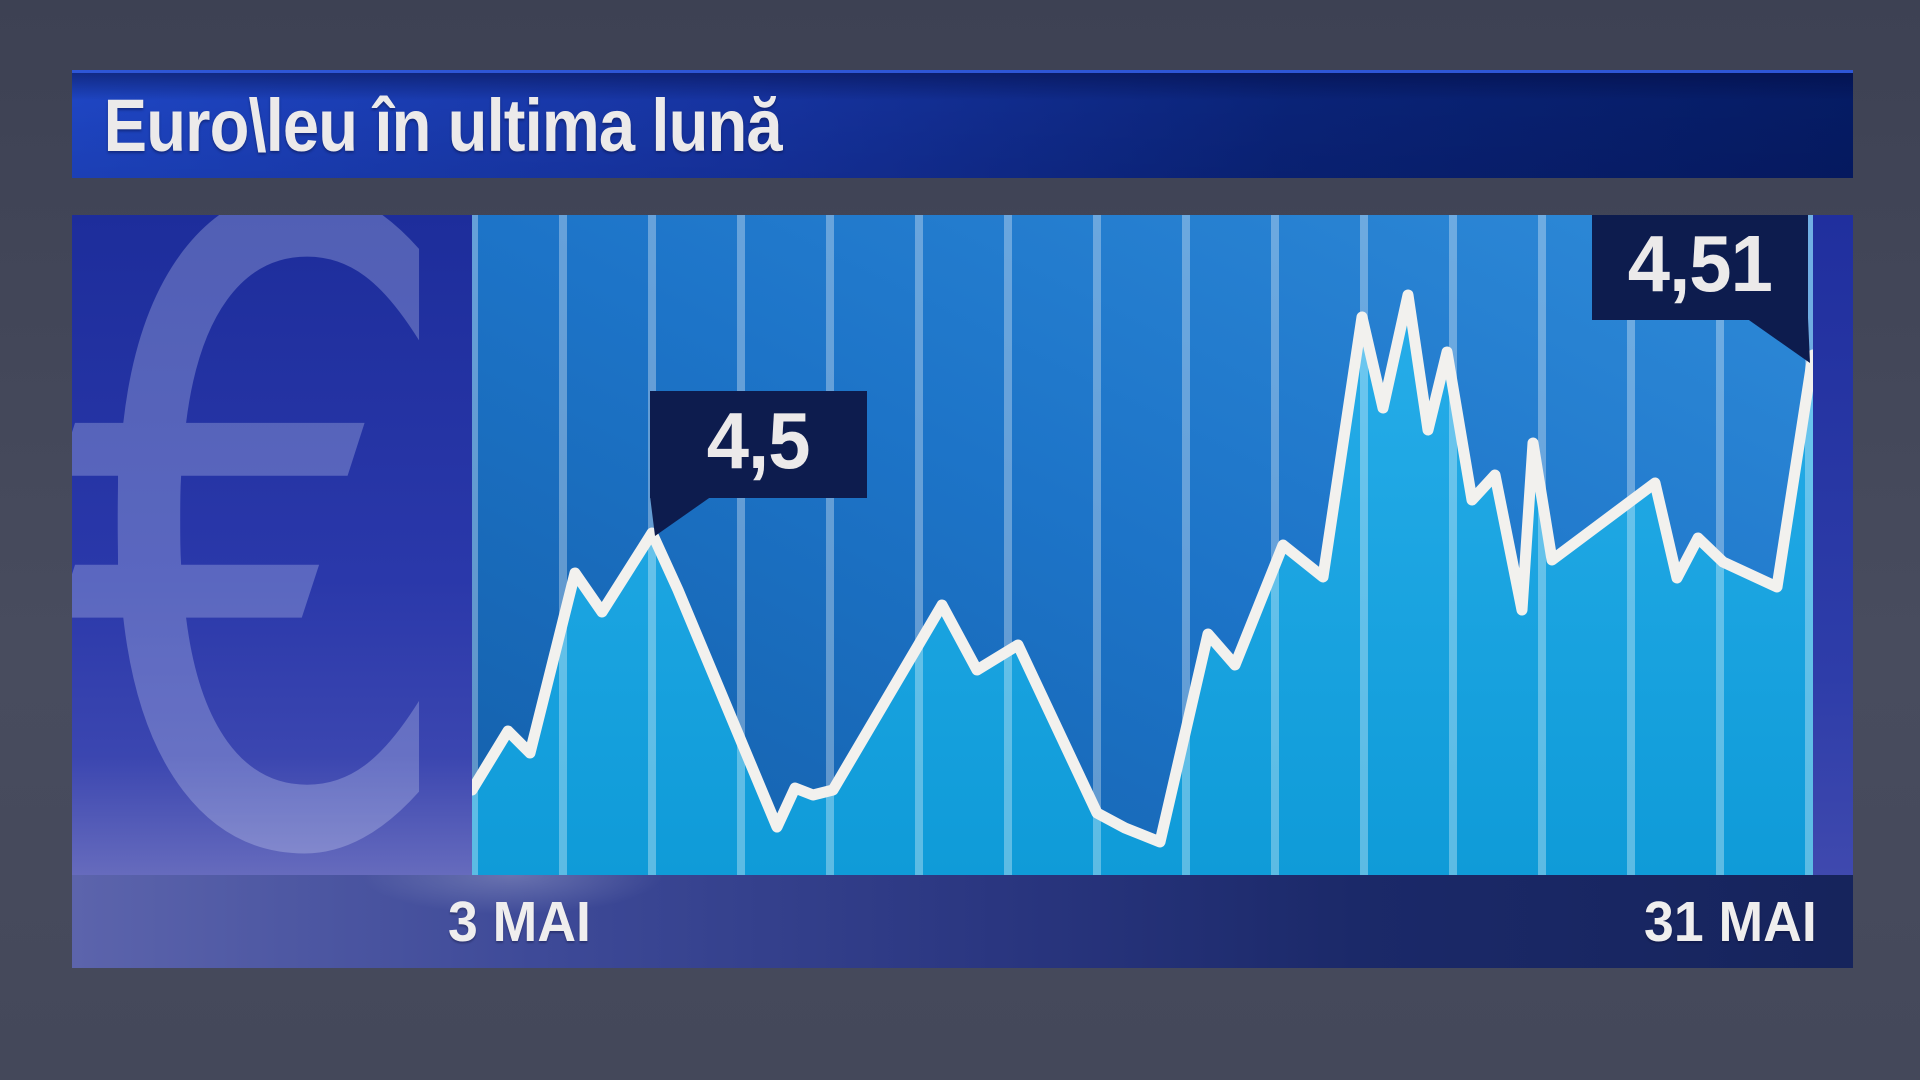  What do you see at coordinates (962, 124) in the screenshot?
I see `title-bar: Euro\leu în ultima lună` at bounding box center [962, 124].